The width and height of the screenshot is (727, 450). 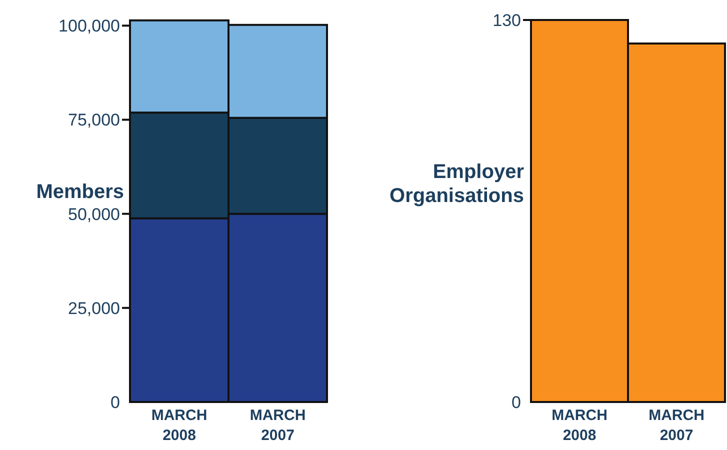 I want to click on y-tick-label: 75,000, so click(x=94, y=120).